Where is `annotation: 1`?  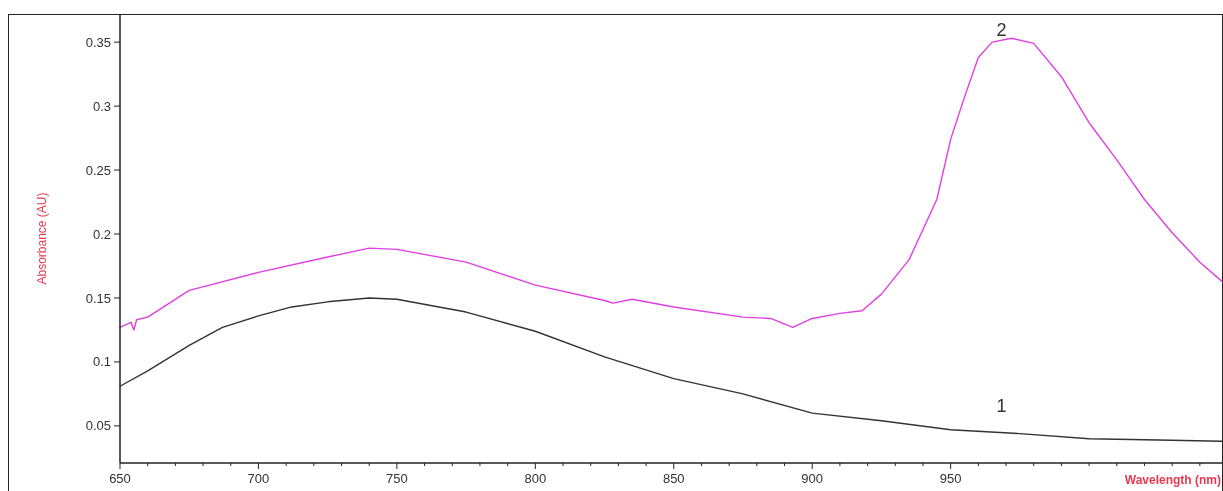
annotation: 1 is located at coordinates (1001, 405).